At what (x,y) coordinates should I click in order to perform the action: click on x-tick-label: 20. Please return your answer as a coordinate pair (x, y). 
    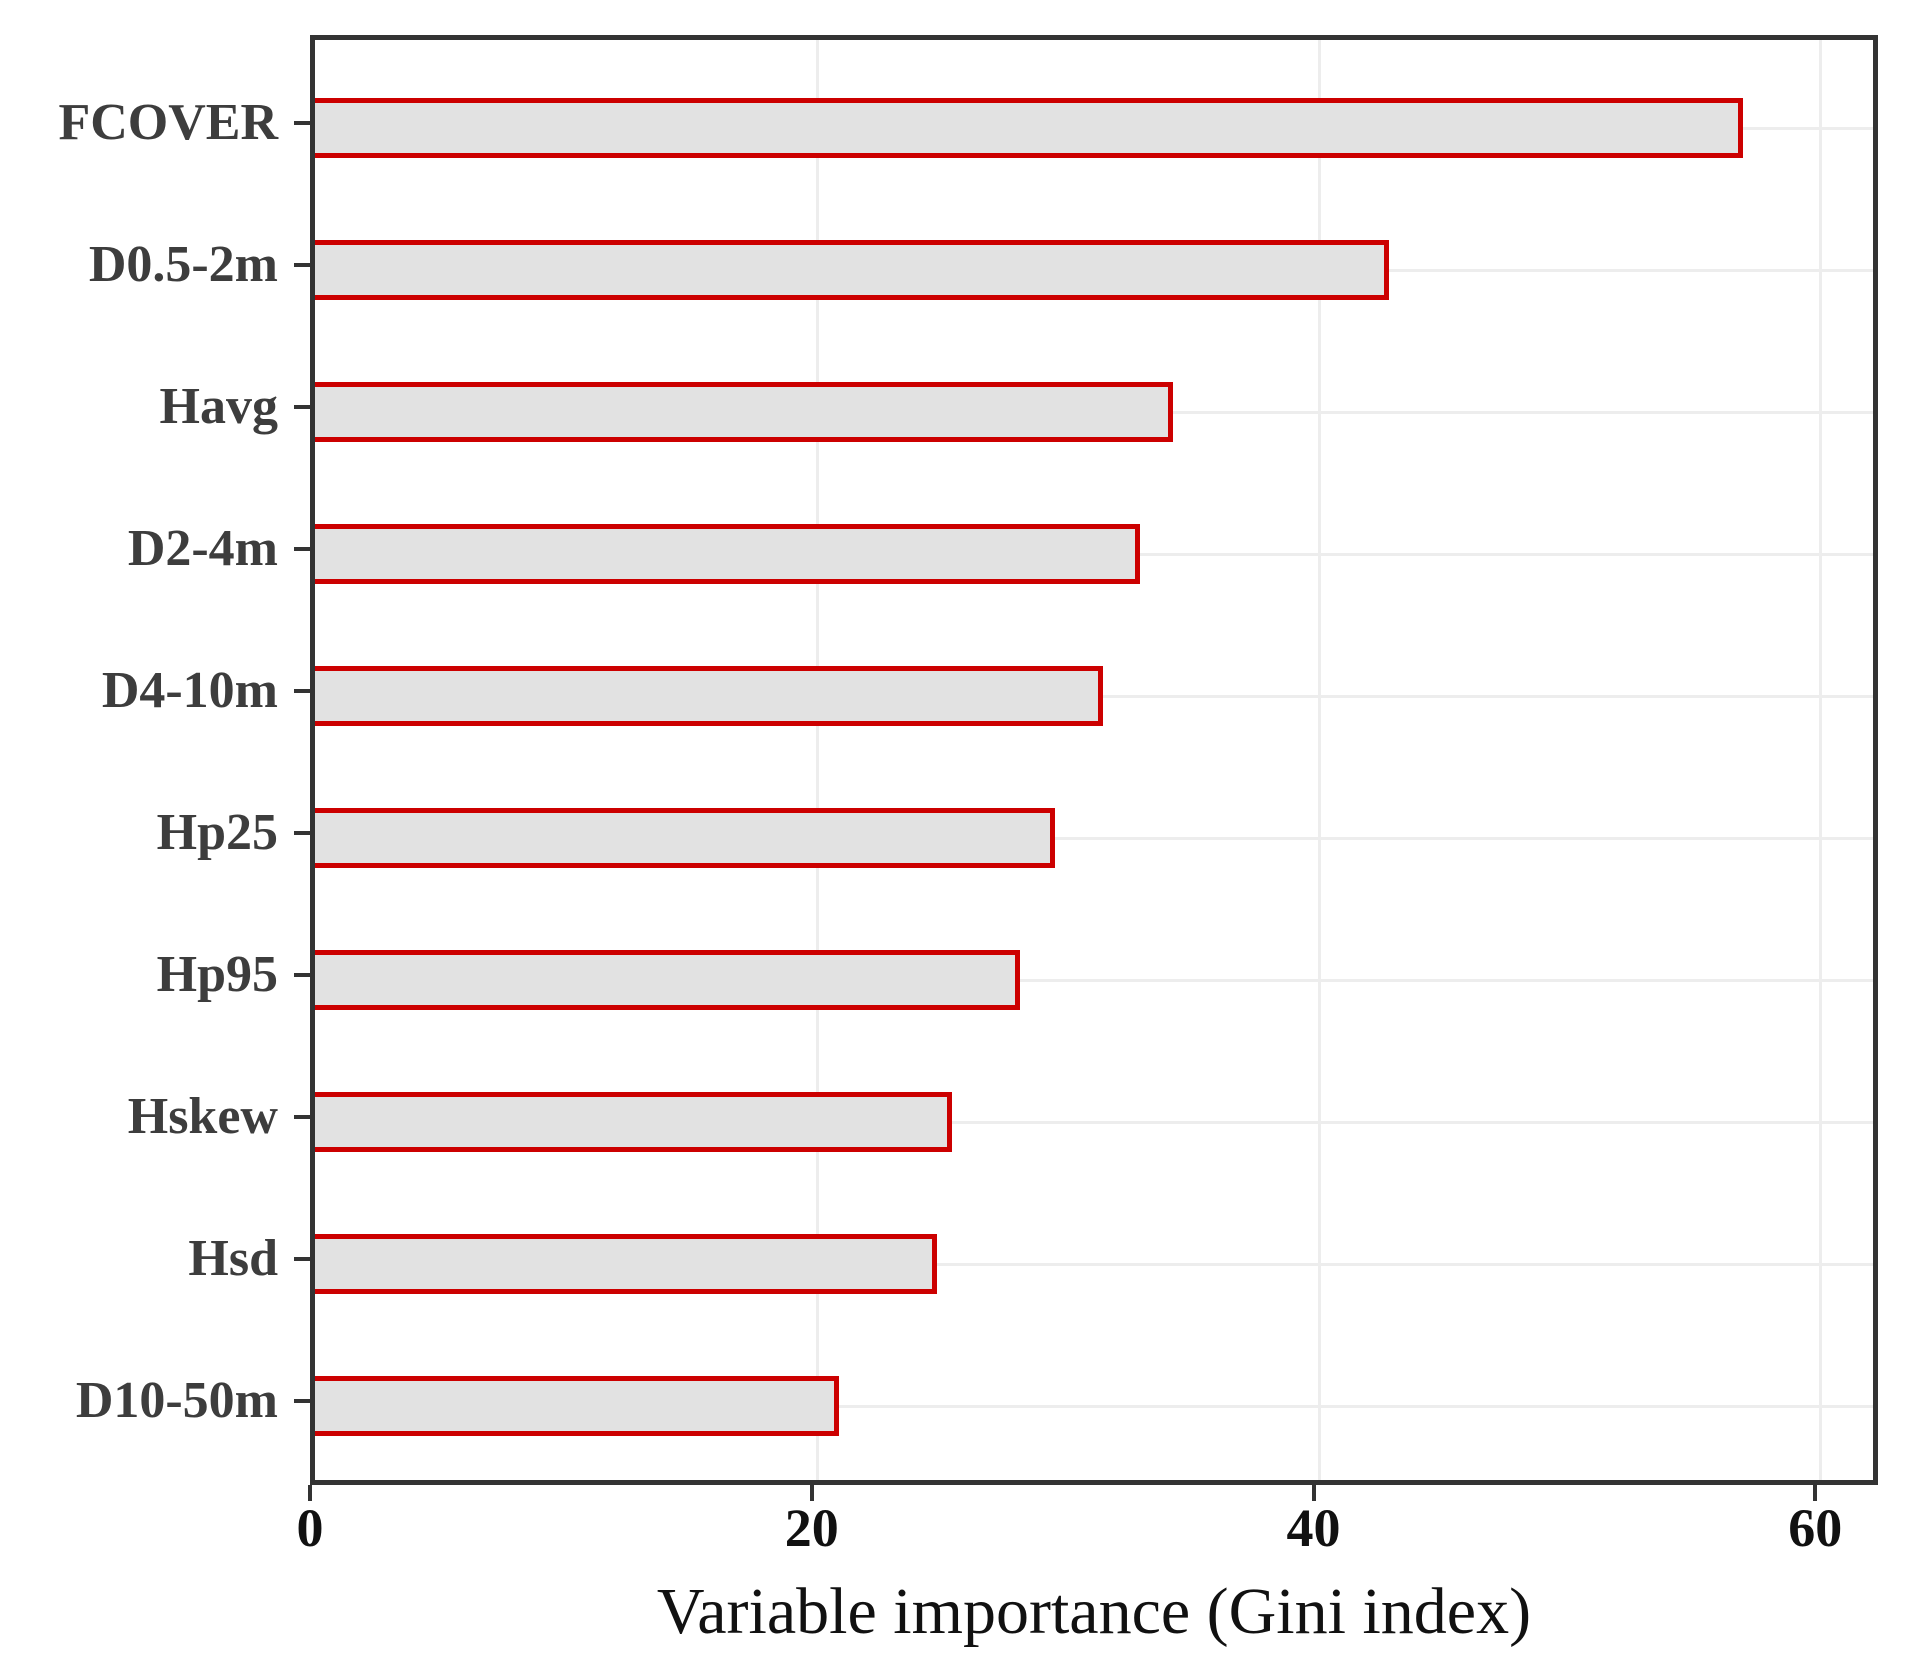
    Looking at the image, I should click on (811, 1528).